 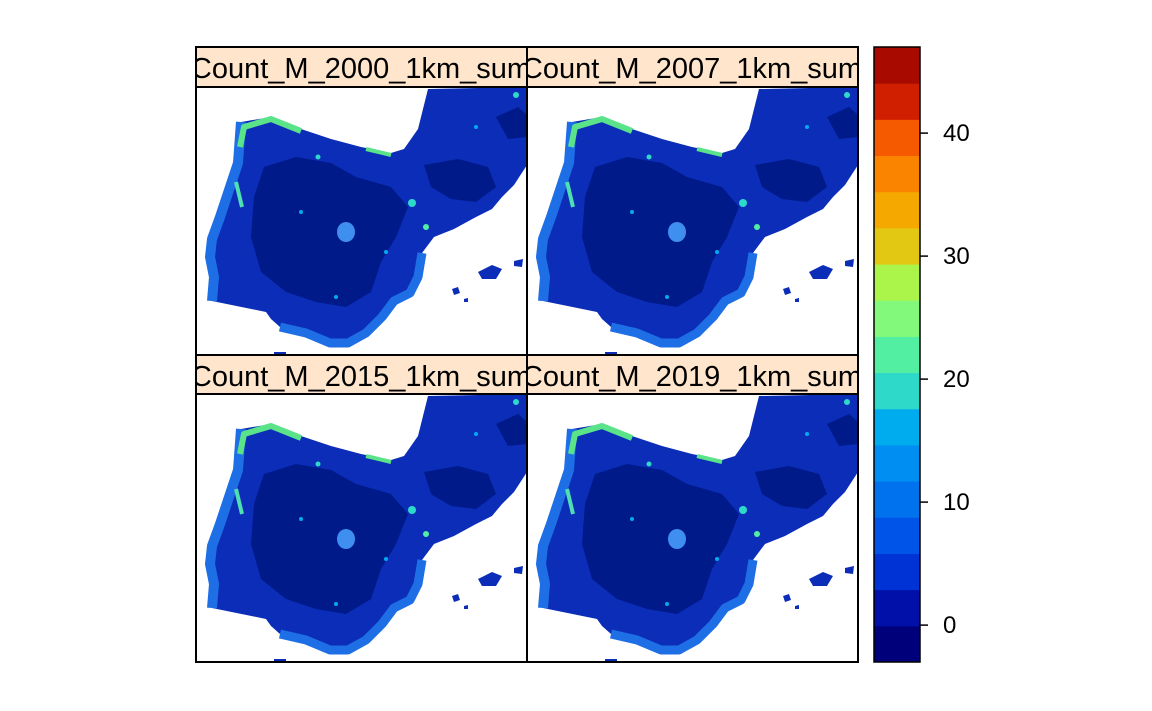 I want to click on color-key: 0 10 20 30 40, so click(x=921, y=354).